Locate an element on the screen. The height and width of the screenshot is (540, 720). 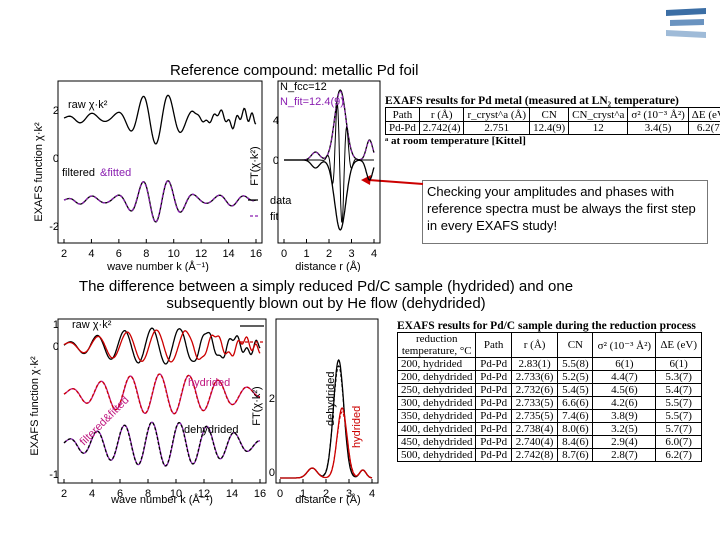
cell: 12.4(9) is located at coordinates (549, 128).